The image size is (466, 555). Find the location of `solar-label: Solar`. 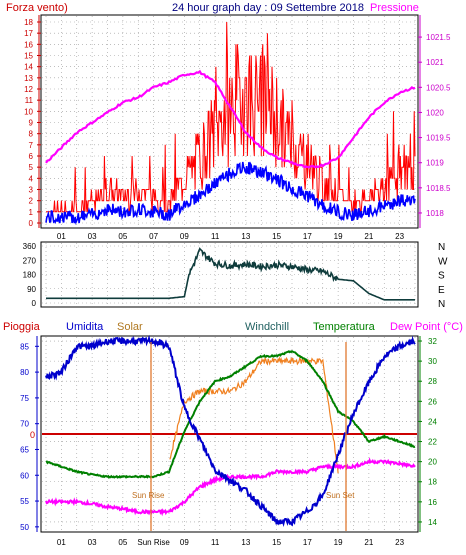

solar-label: Solar is located at coordinates (130, 327).